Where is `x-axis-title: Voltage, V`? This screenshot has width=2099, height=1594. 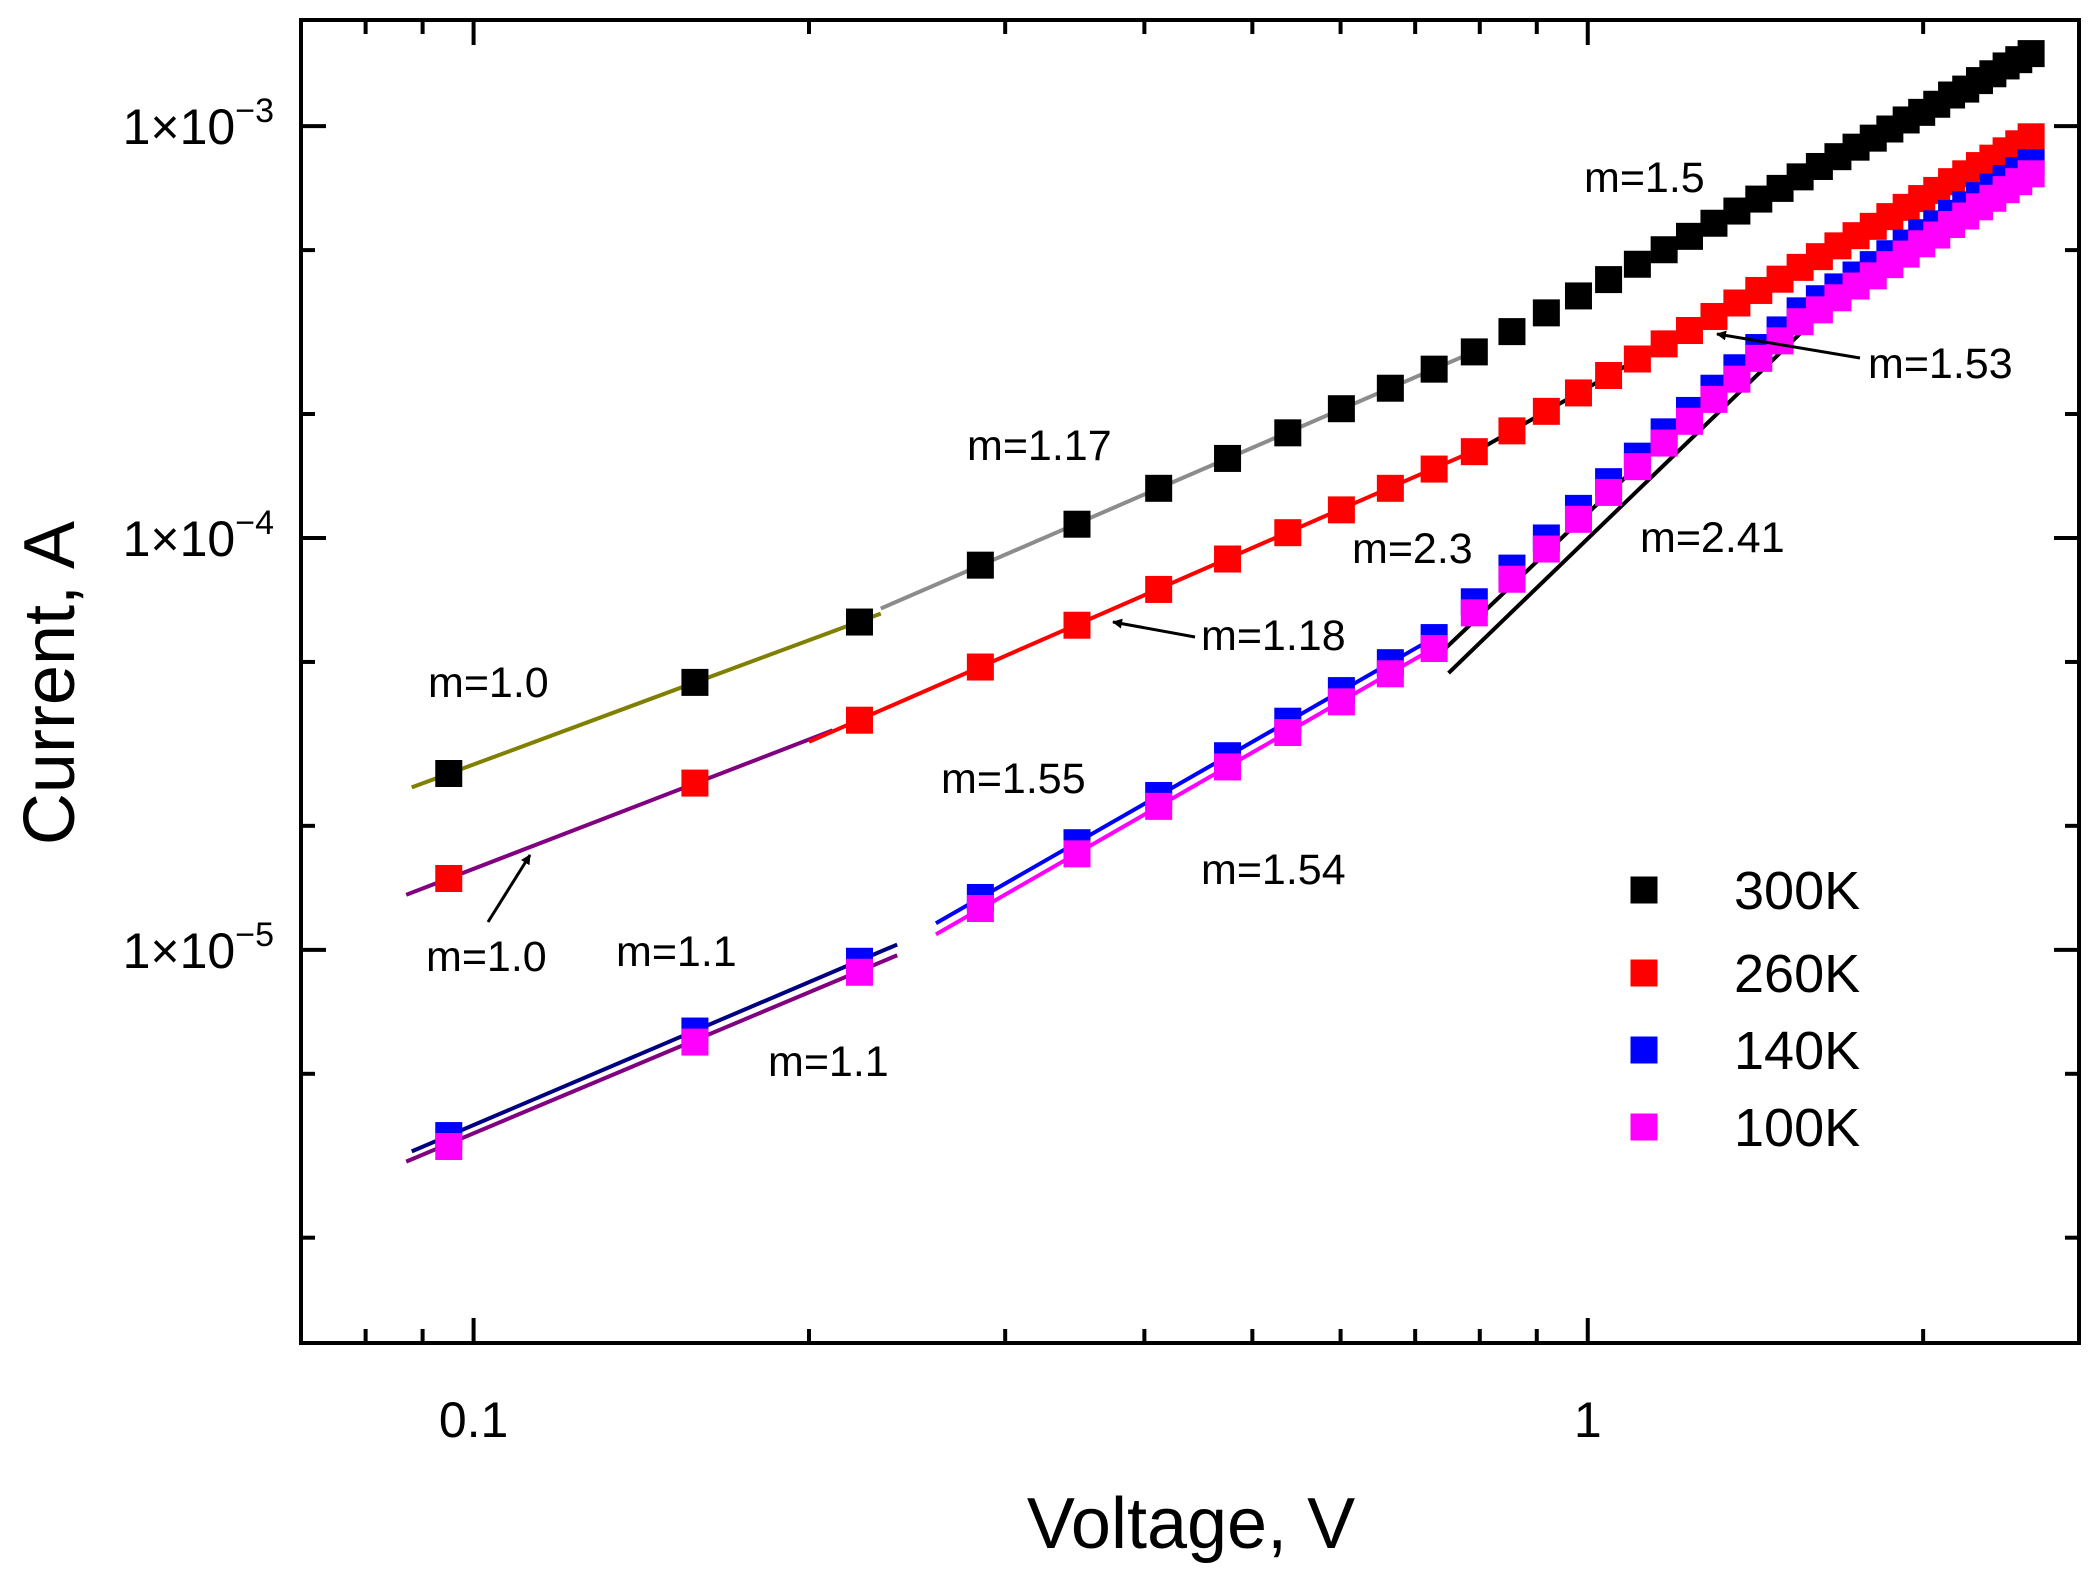
x-axis-title: Voltage, V is located at coordinates (1191, 1524).